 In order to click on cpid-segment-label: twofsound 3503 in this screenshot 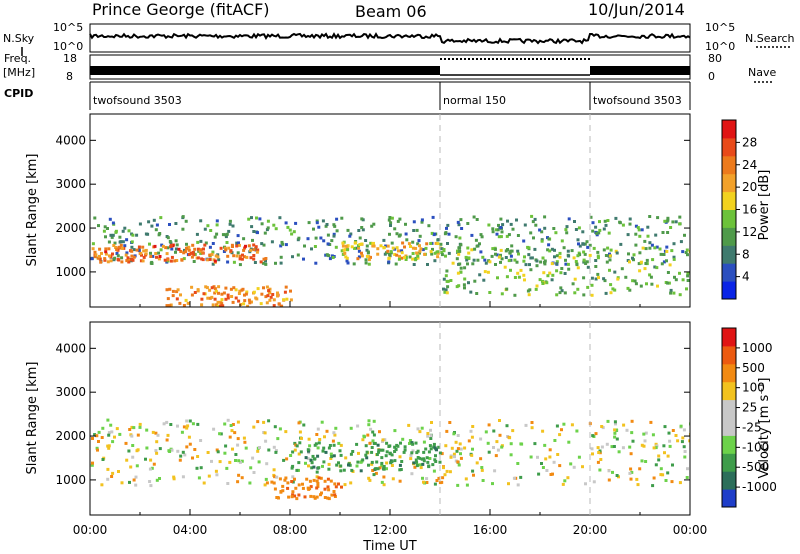, I will do `click(137, 100)`.